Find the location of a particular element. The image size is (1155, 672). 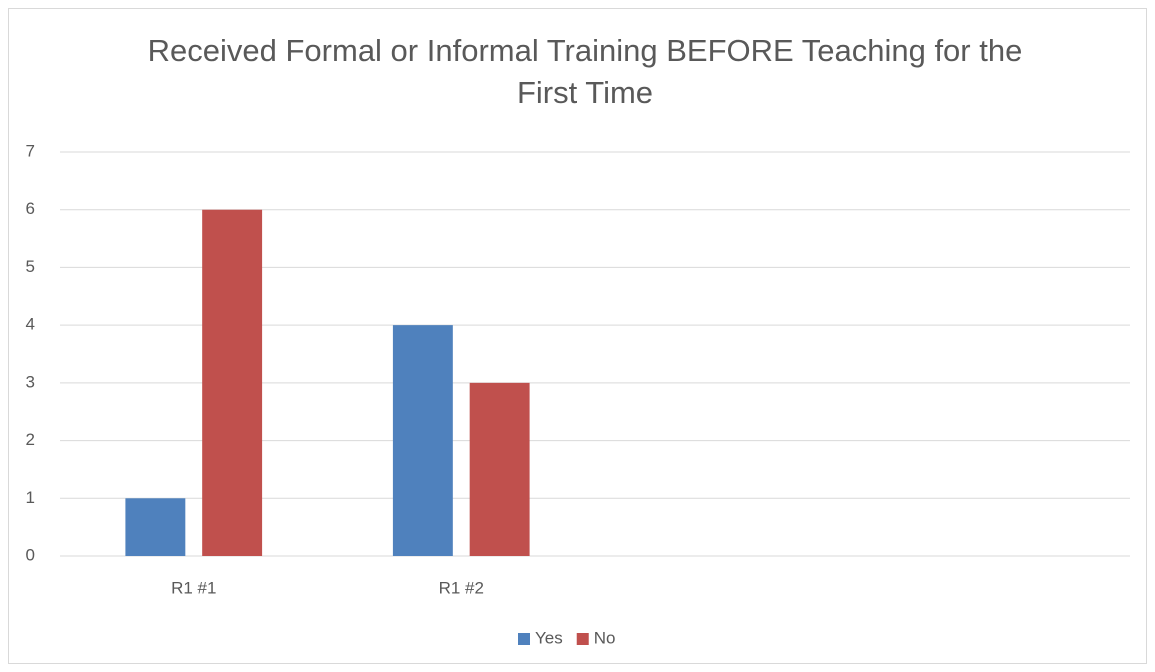

y-tick-label: 1 is located at coordinates (30, 497).